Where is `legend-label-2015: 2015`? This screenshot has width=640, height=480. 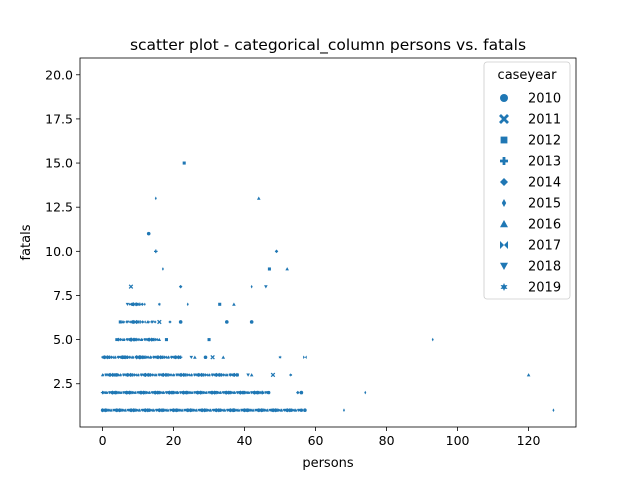 legend-label-2015: 2015 is located at coordinates (544, 204).